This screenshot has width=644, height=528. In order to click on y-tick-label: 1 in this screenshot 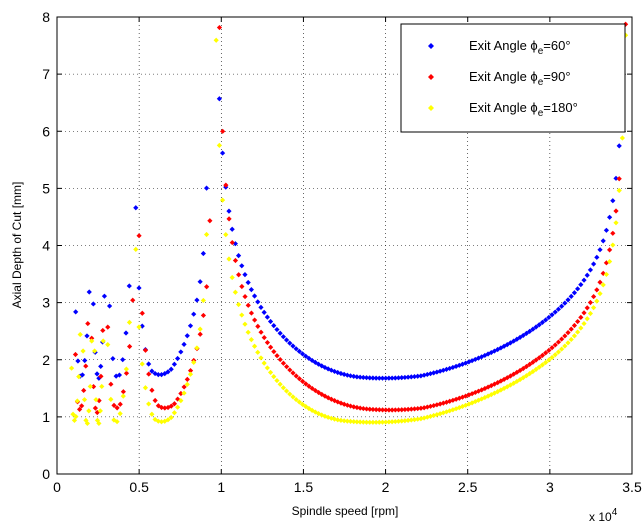, I will do `click(46, 417)`.